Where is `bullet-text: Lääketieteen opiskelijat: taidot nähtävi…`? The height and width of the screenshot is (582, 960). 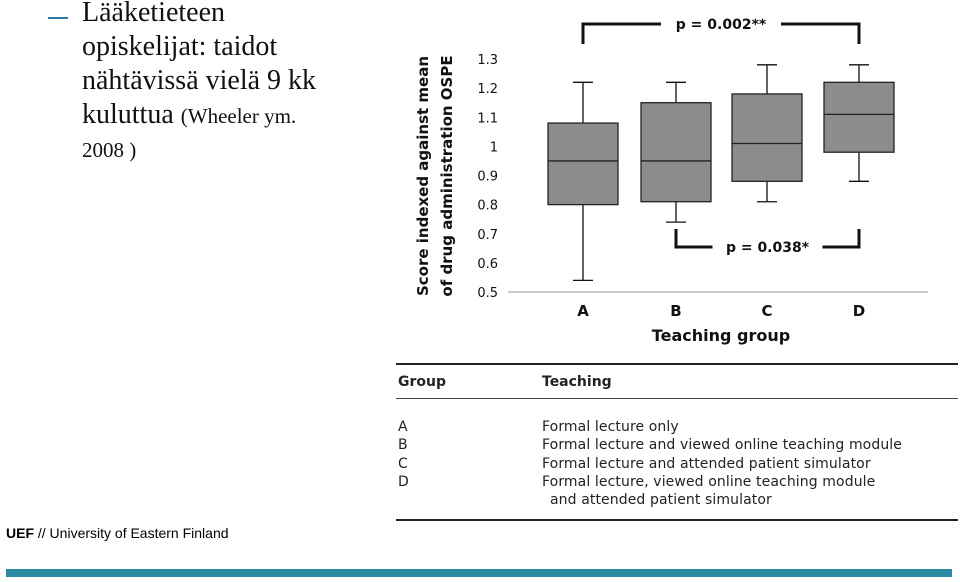 bullet-text: Lääketieteen opiskelijat: taidot nähtävi… is located at coordinates (242, 83).